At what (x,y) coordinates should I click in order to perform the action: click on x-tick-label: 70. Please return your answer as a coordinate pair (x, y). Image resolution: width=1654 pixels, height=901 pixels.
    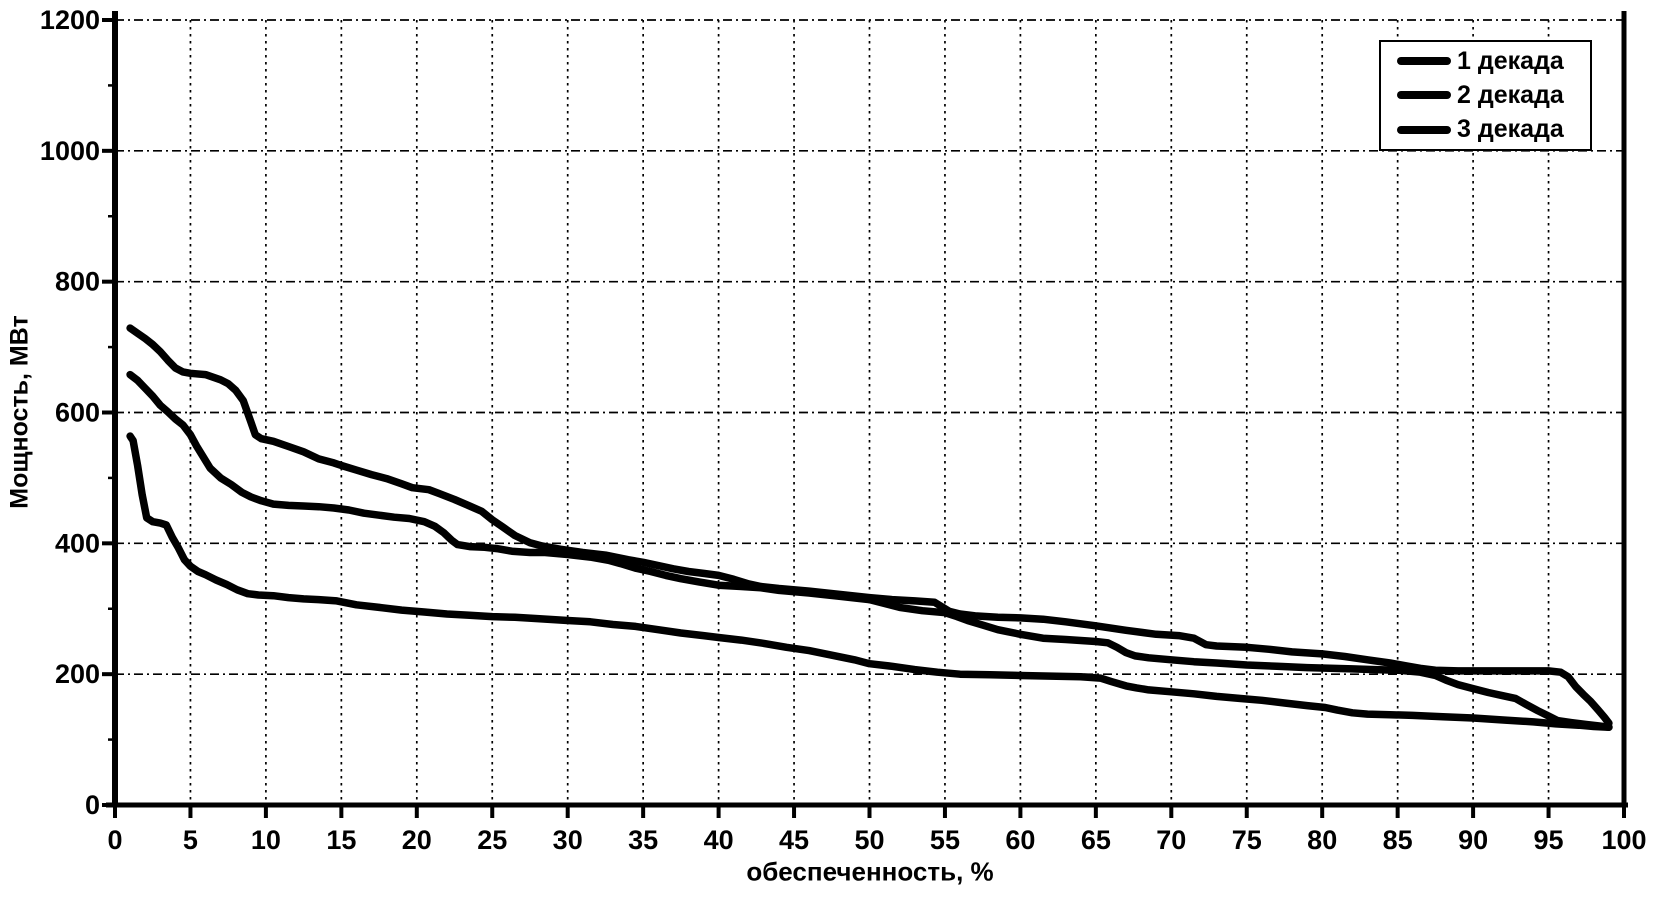
    Looking at the image, I should click on (1171, 840).